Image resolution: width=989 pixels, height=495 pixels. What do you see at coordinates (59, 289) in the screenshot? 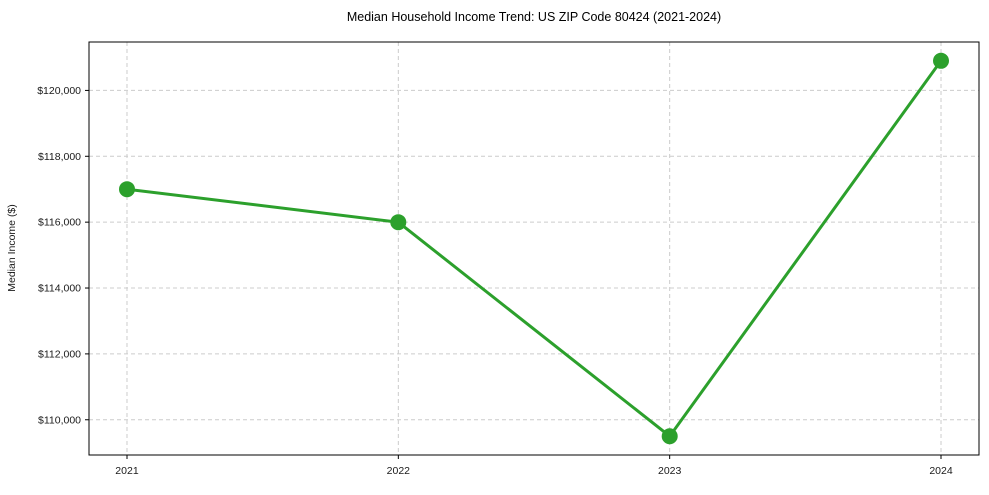
I see `y-tick-label: $114,000` at bounding box center [59, 289].